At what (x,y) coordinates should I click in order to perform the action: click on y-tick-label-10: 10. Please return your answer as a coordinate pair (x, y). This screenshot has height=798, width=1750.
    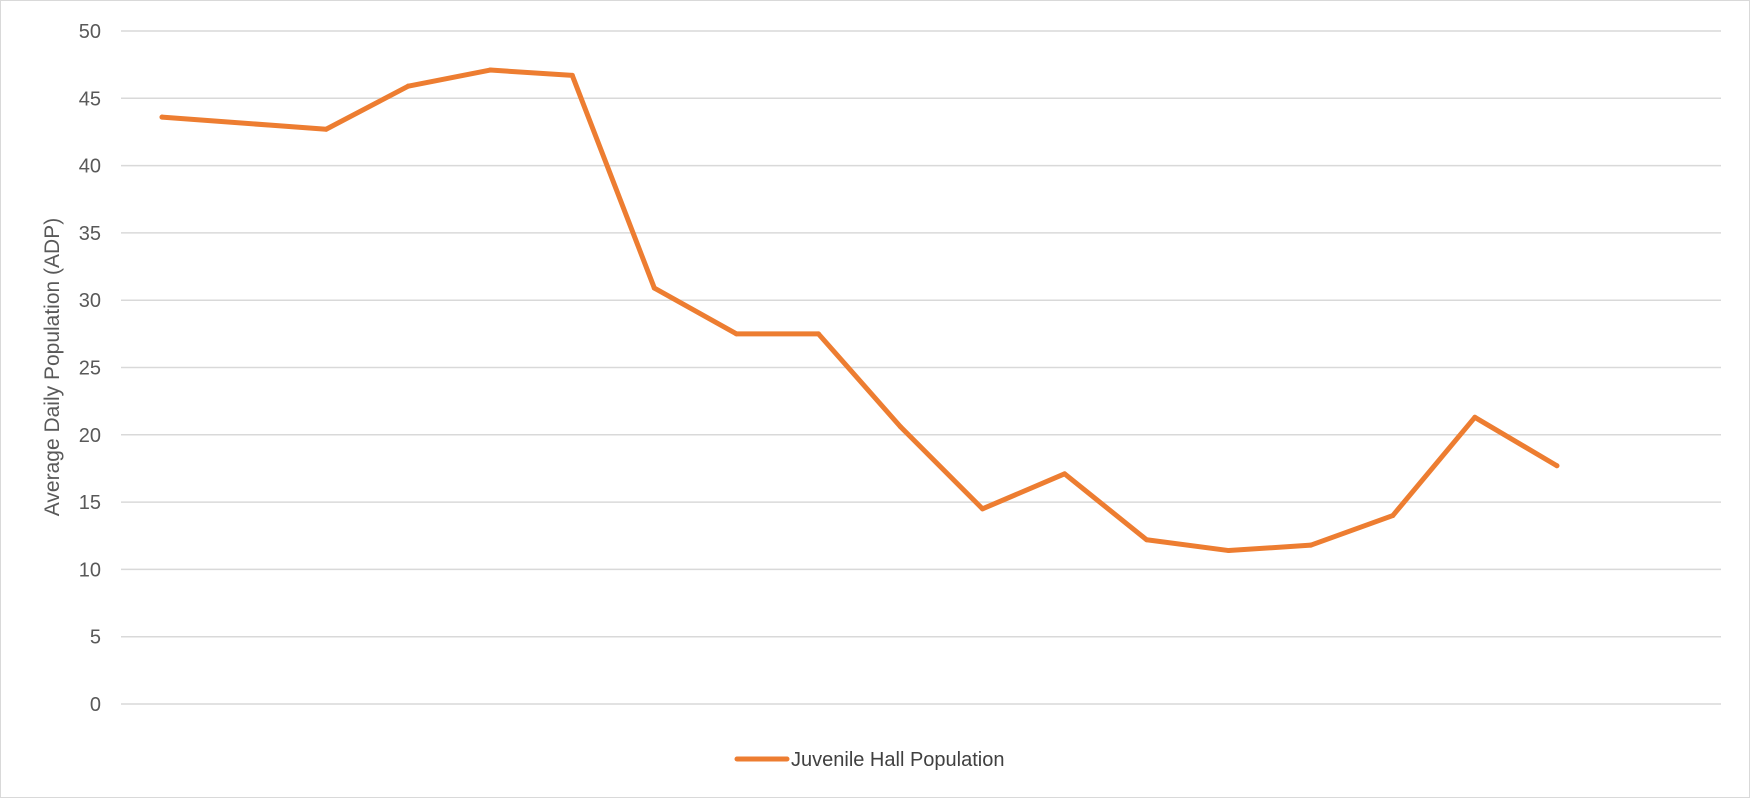
    Looking at the image, I should click on (90, 570).